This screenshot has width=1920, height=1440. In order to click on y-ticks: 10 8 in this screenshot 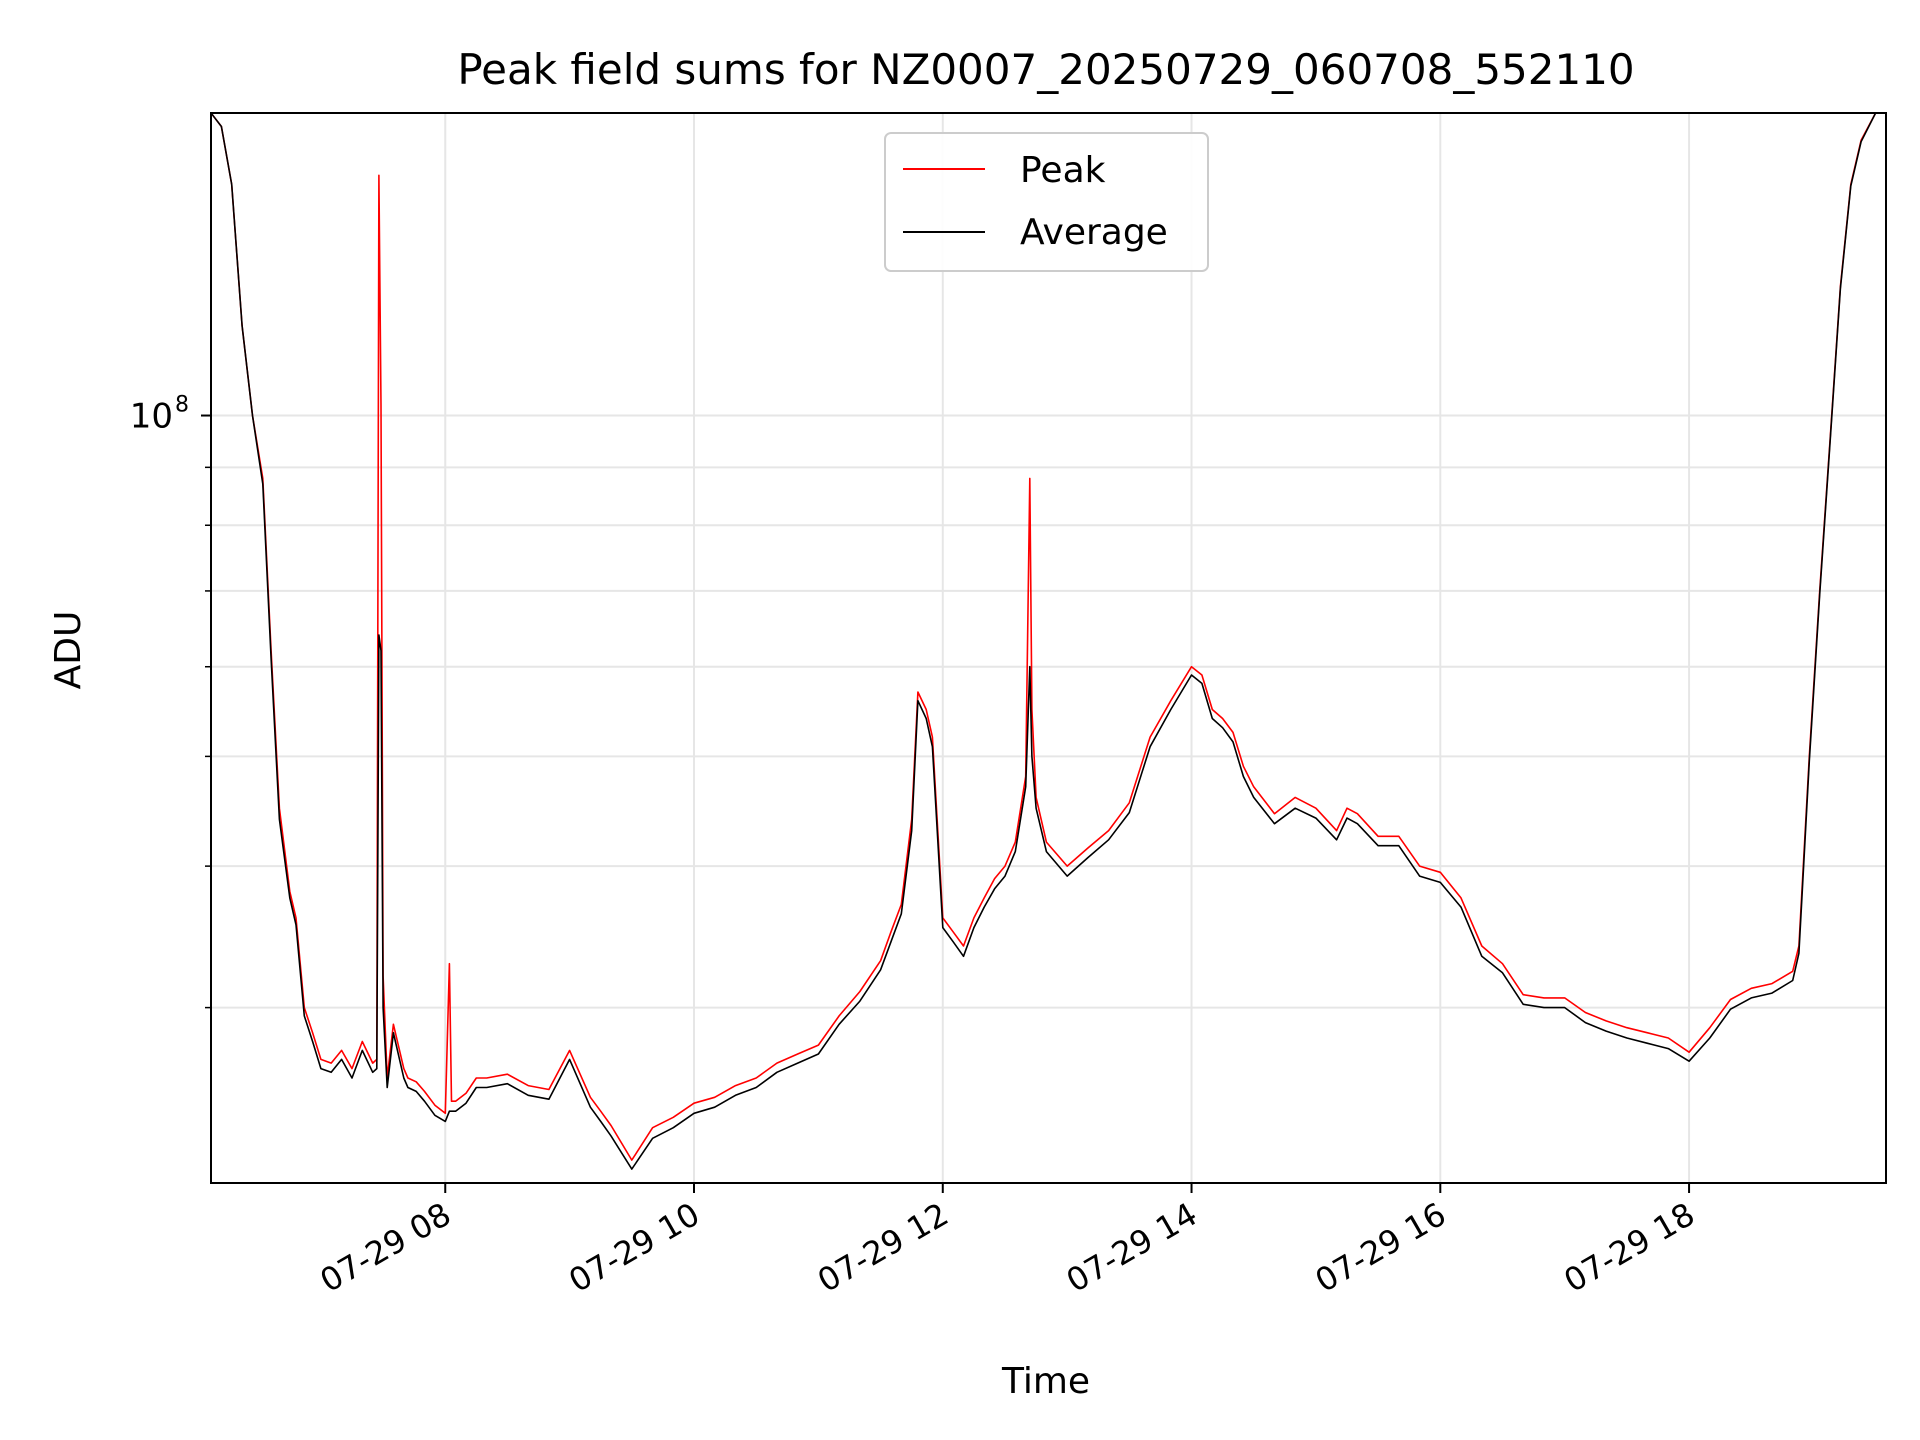, I will do `click(170, 701)`.